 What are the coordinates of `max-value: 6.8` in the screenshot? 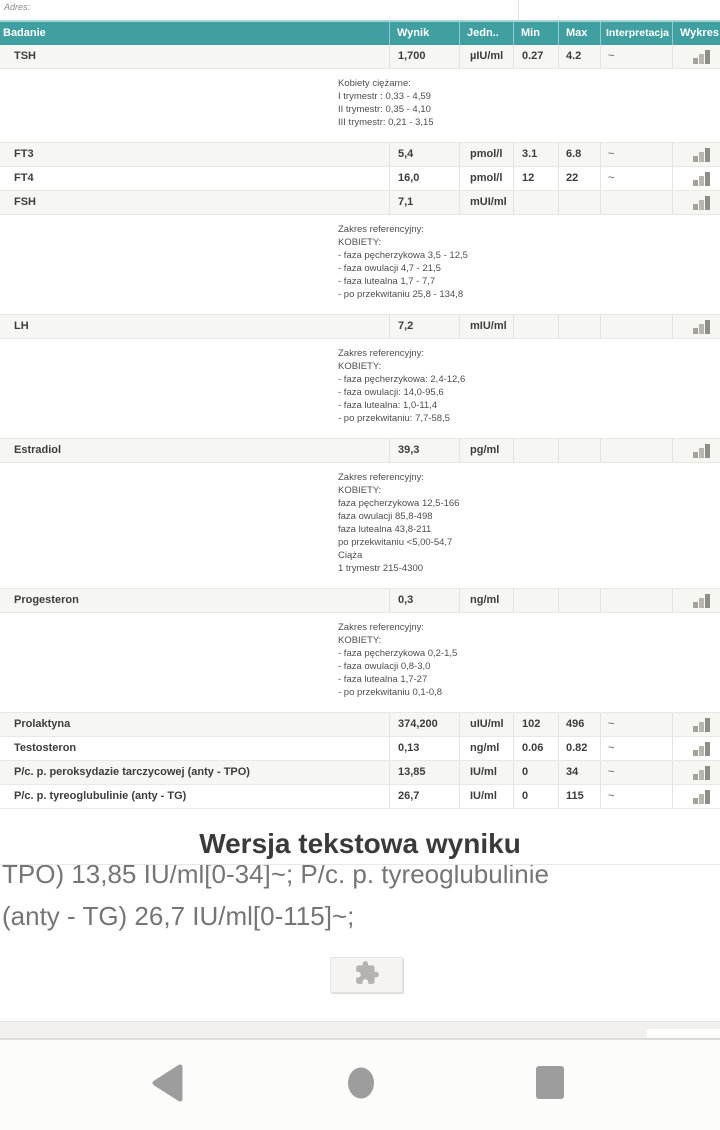 It's located at (580, 154).